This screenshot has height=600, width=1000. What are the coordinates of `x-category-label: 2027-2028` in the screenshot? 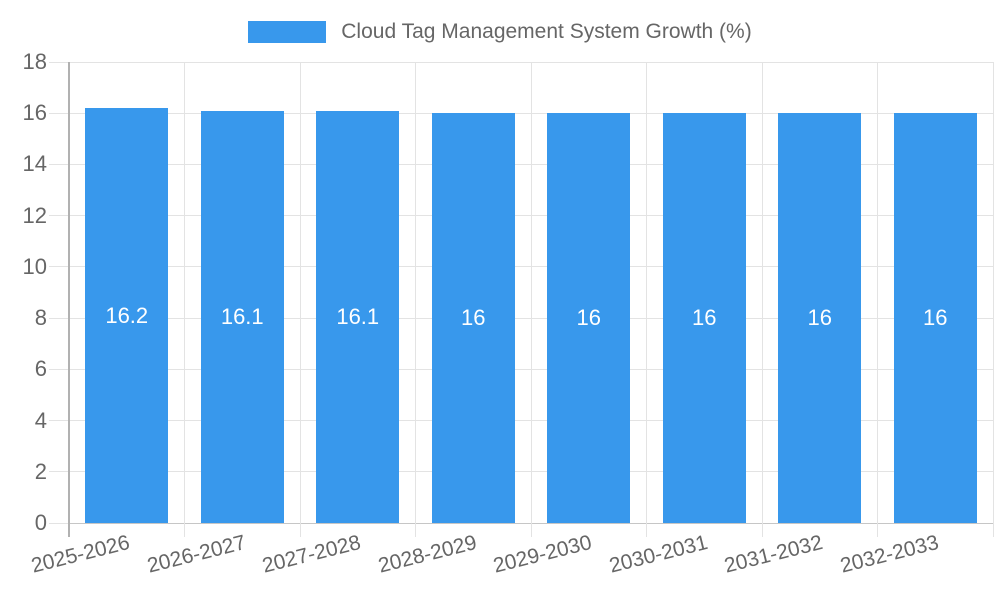 It's located at (312, 554).